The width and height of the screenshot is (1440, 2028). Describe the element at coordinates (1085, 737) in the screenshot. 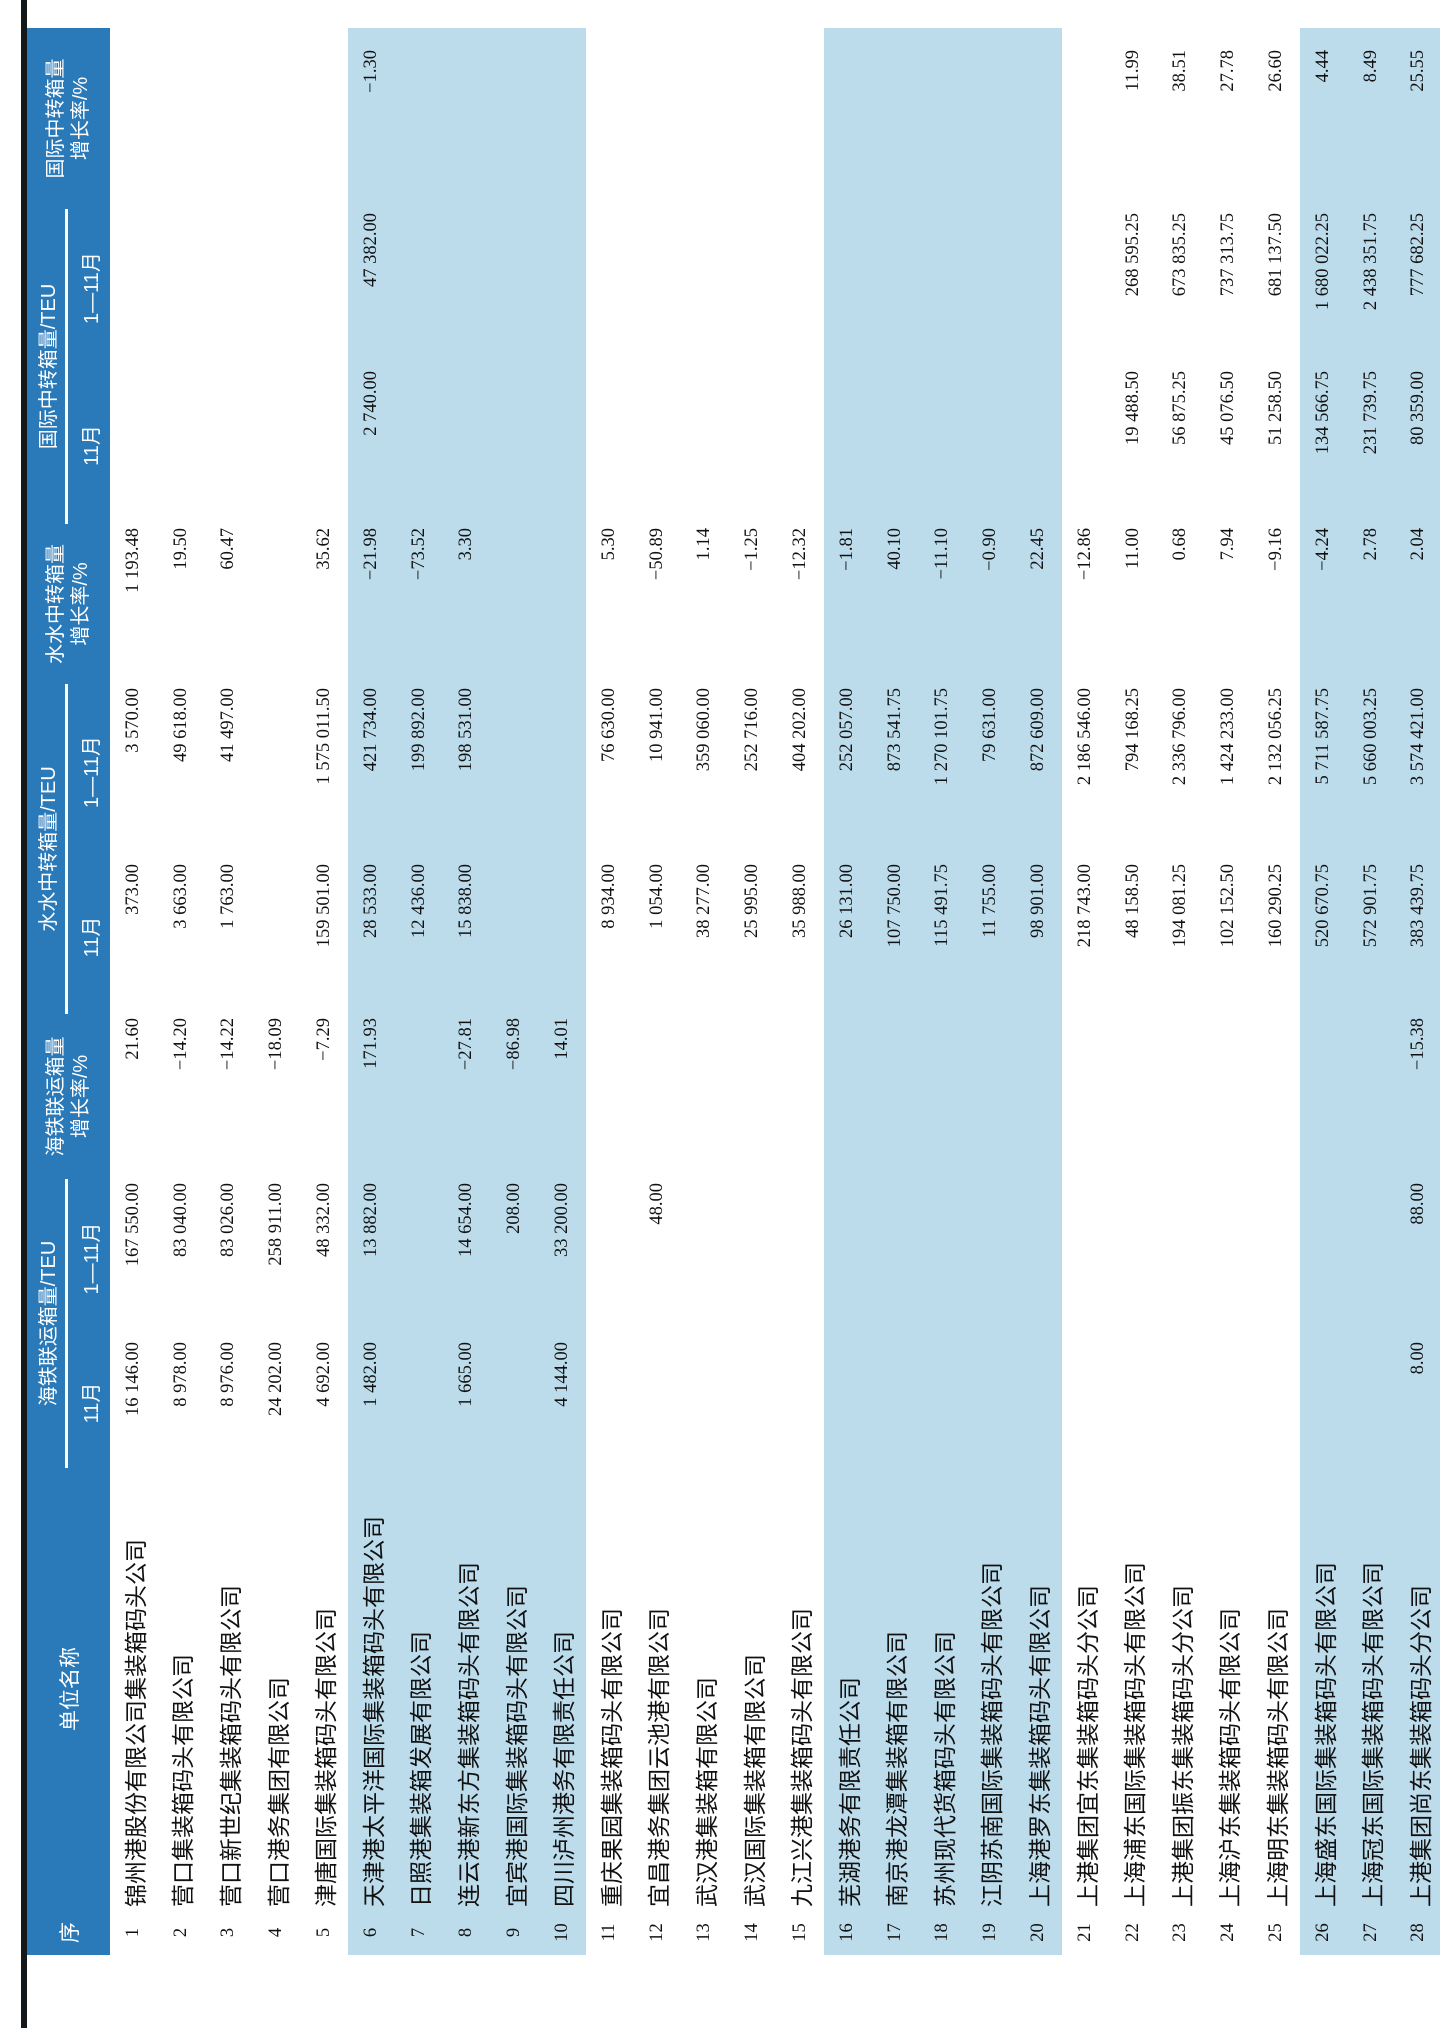

I see `cell-water-ytd: 2 186 546.00` at that location.